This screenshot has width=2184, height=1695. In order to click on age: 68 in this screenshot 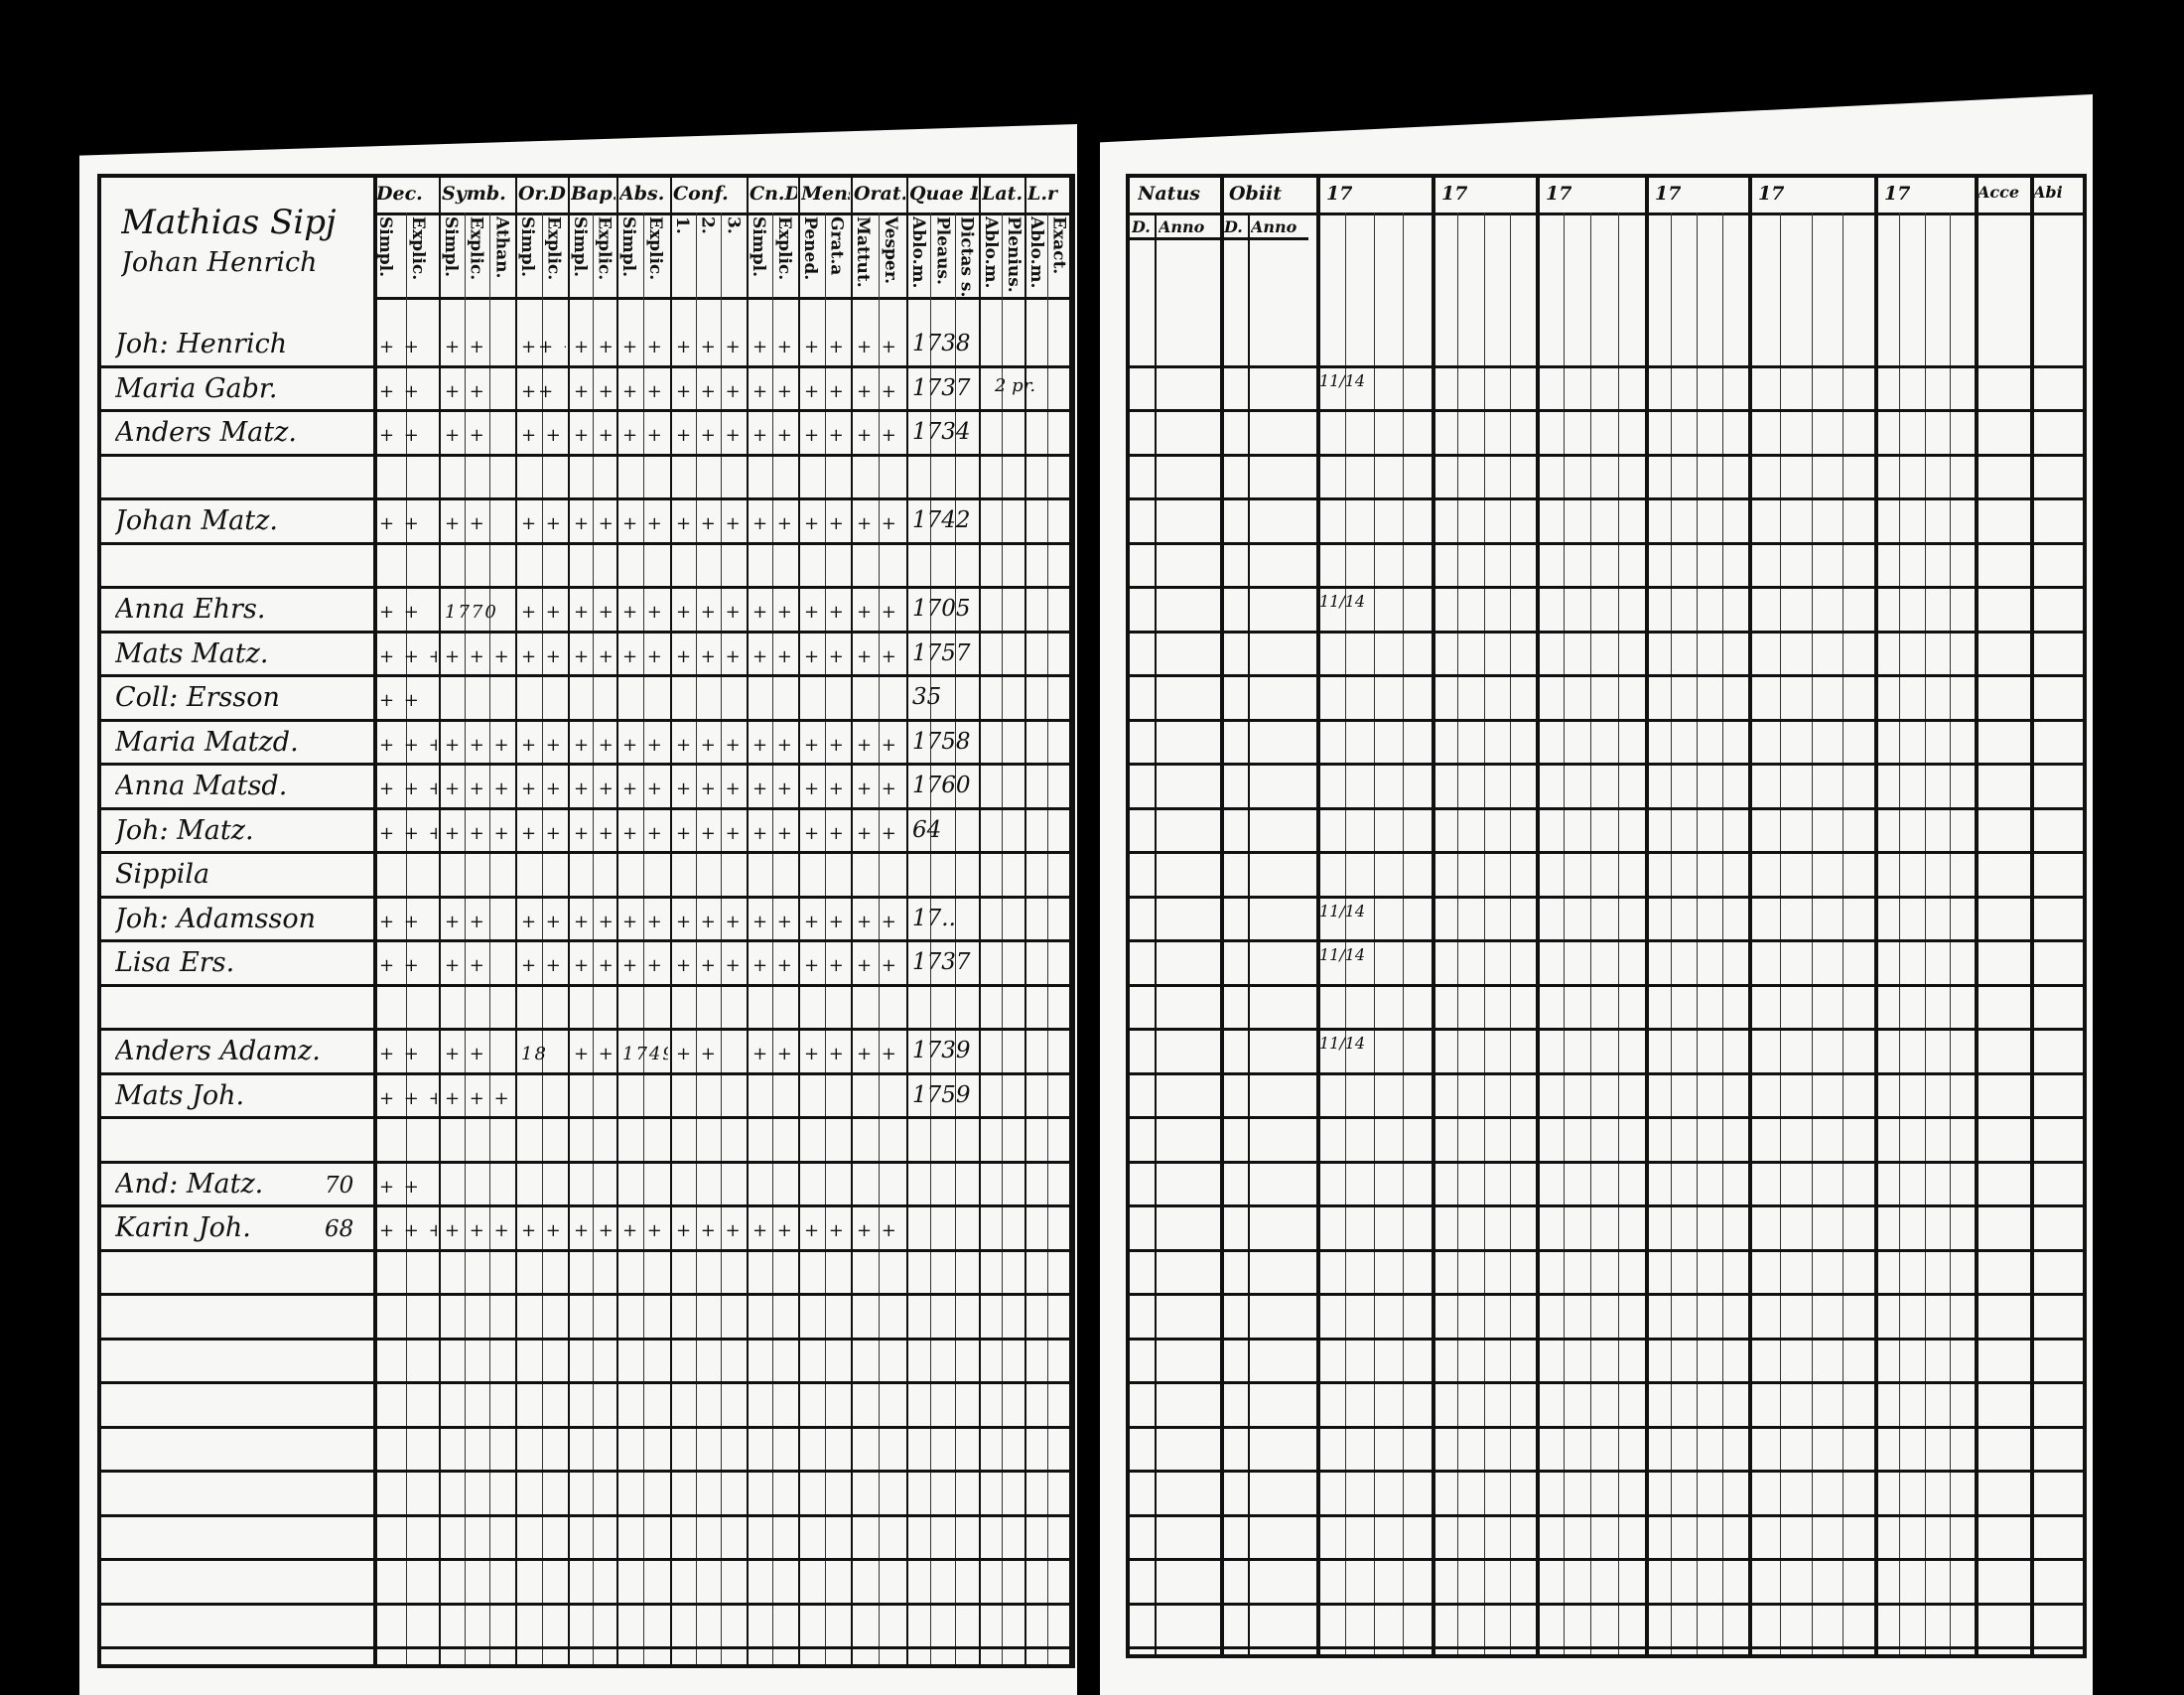, I will do `click(339, 1229)`.